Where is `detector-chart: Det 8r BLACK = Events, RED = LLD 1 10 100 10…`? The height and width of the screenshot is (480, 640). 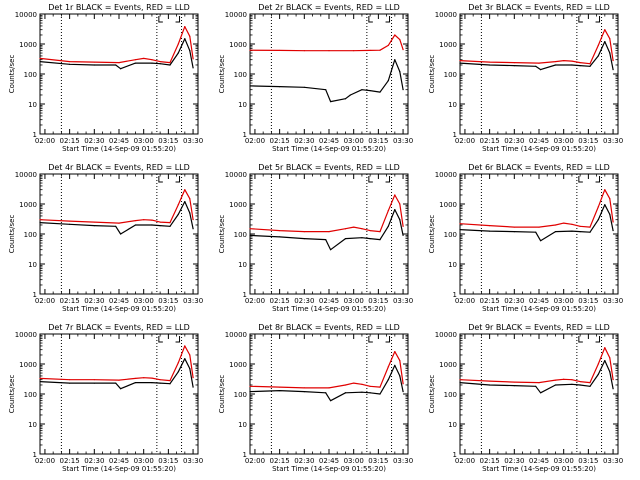
detector-chart: Det 8r BLACK = Events, RED = LLD 1 10 100 10… is located at coordinates (315, 398).